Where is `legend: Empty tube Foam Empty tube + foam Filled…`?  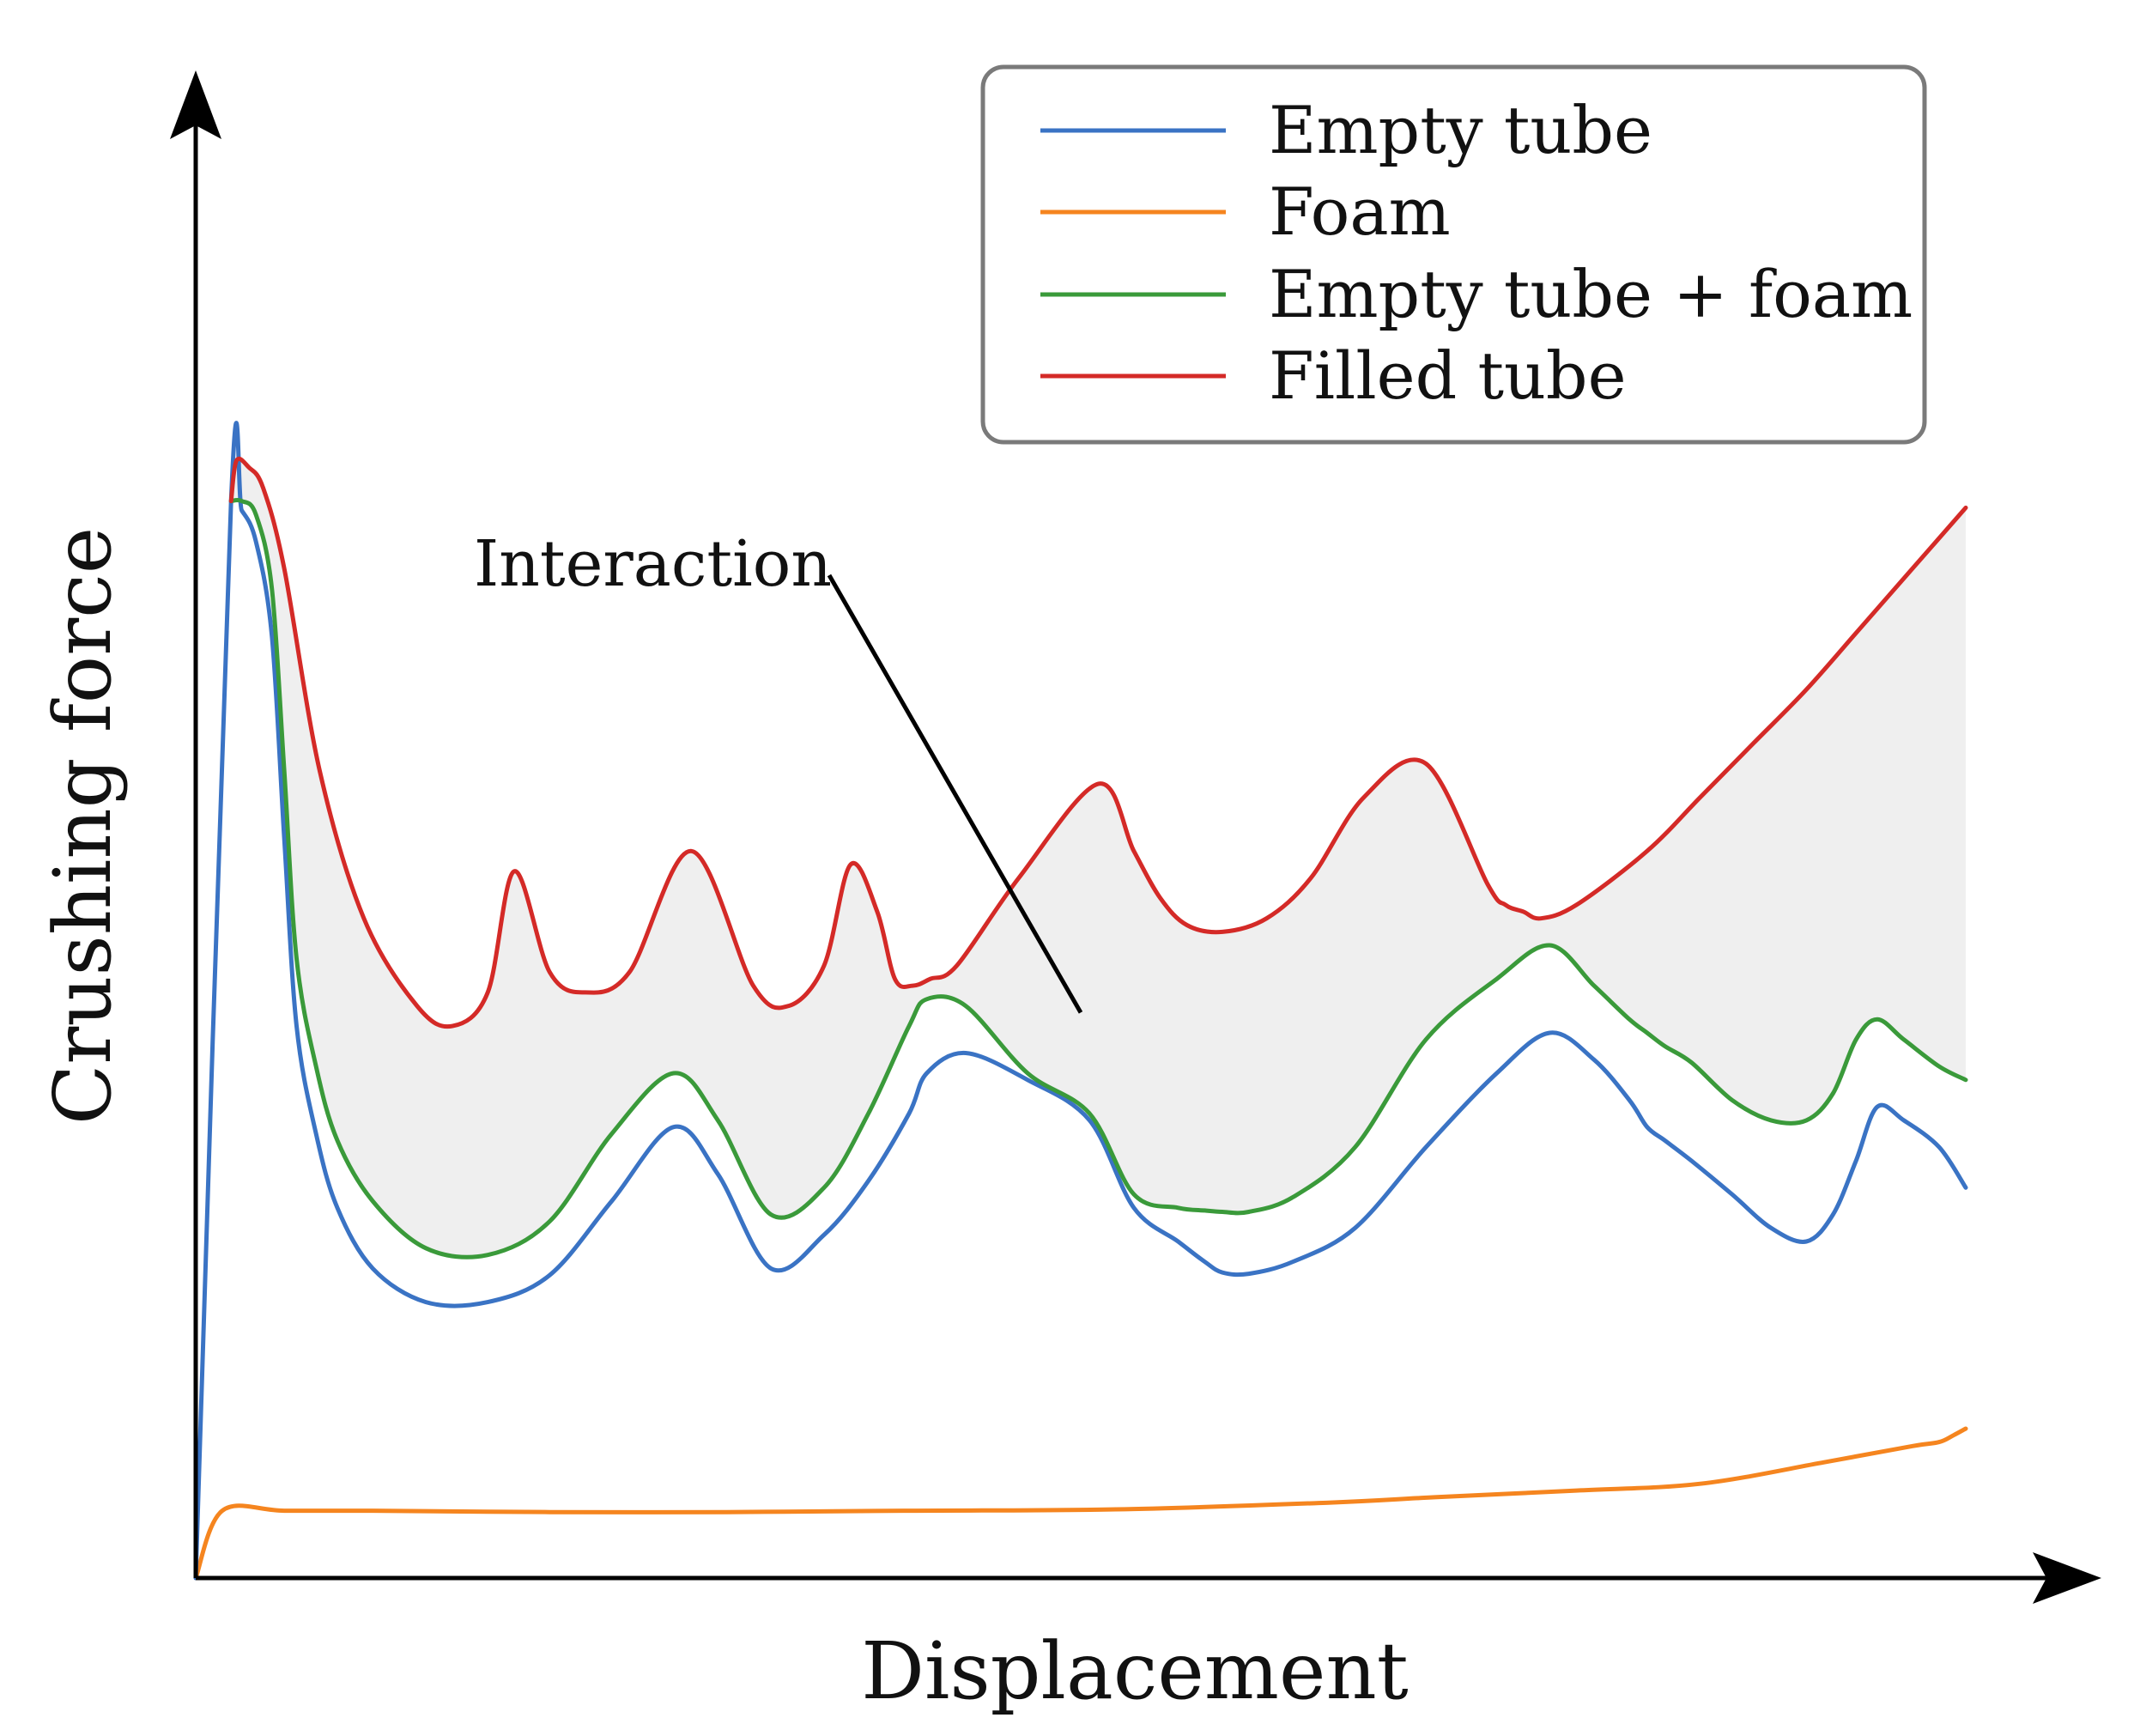 legend: Empty tube Foam Empty tube + foam Filled… is located at coordinates (1454, 254).